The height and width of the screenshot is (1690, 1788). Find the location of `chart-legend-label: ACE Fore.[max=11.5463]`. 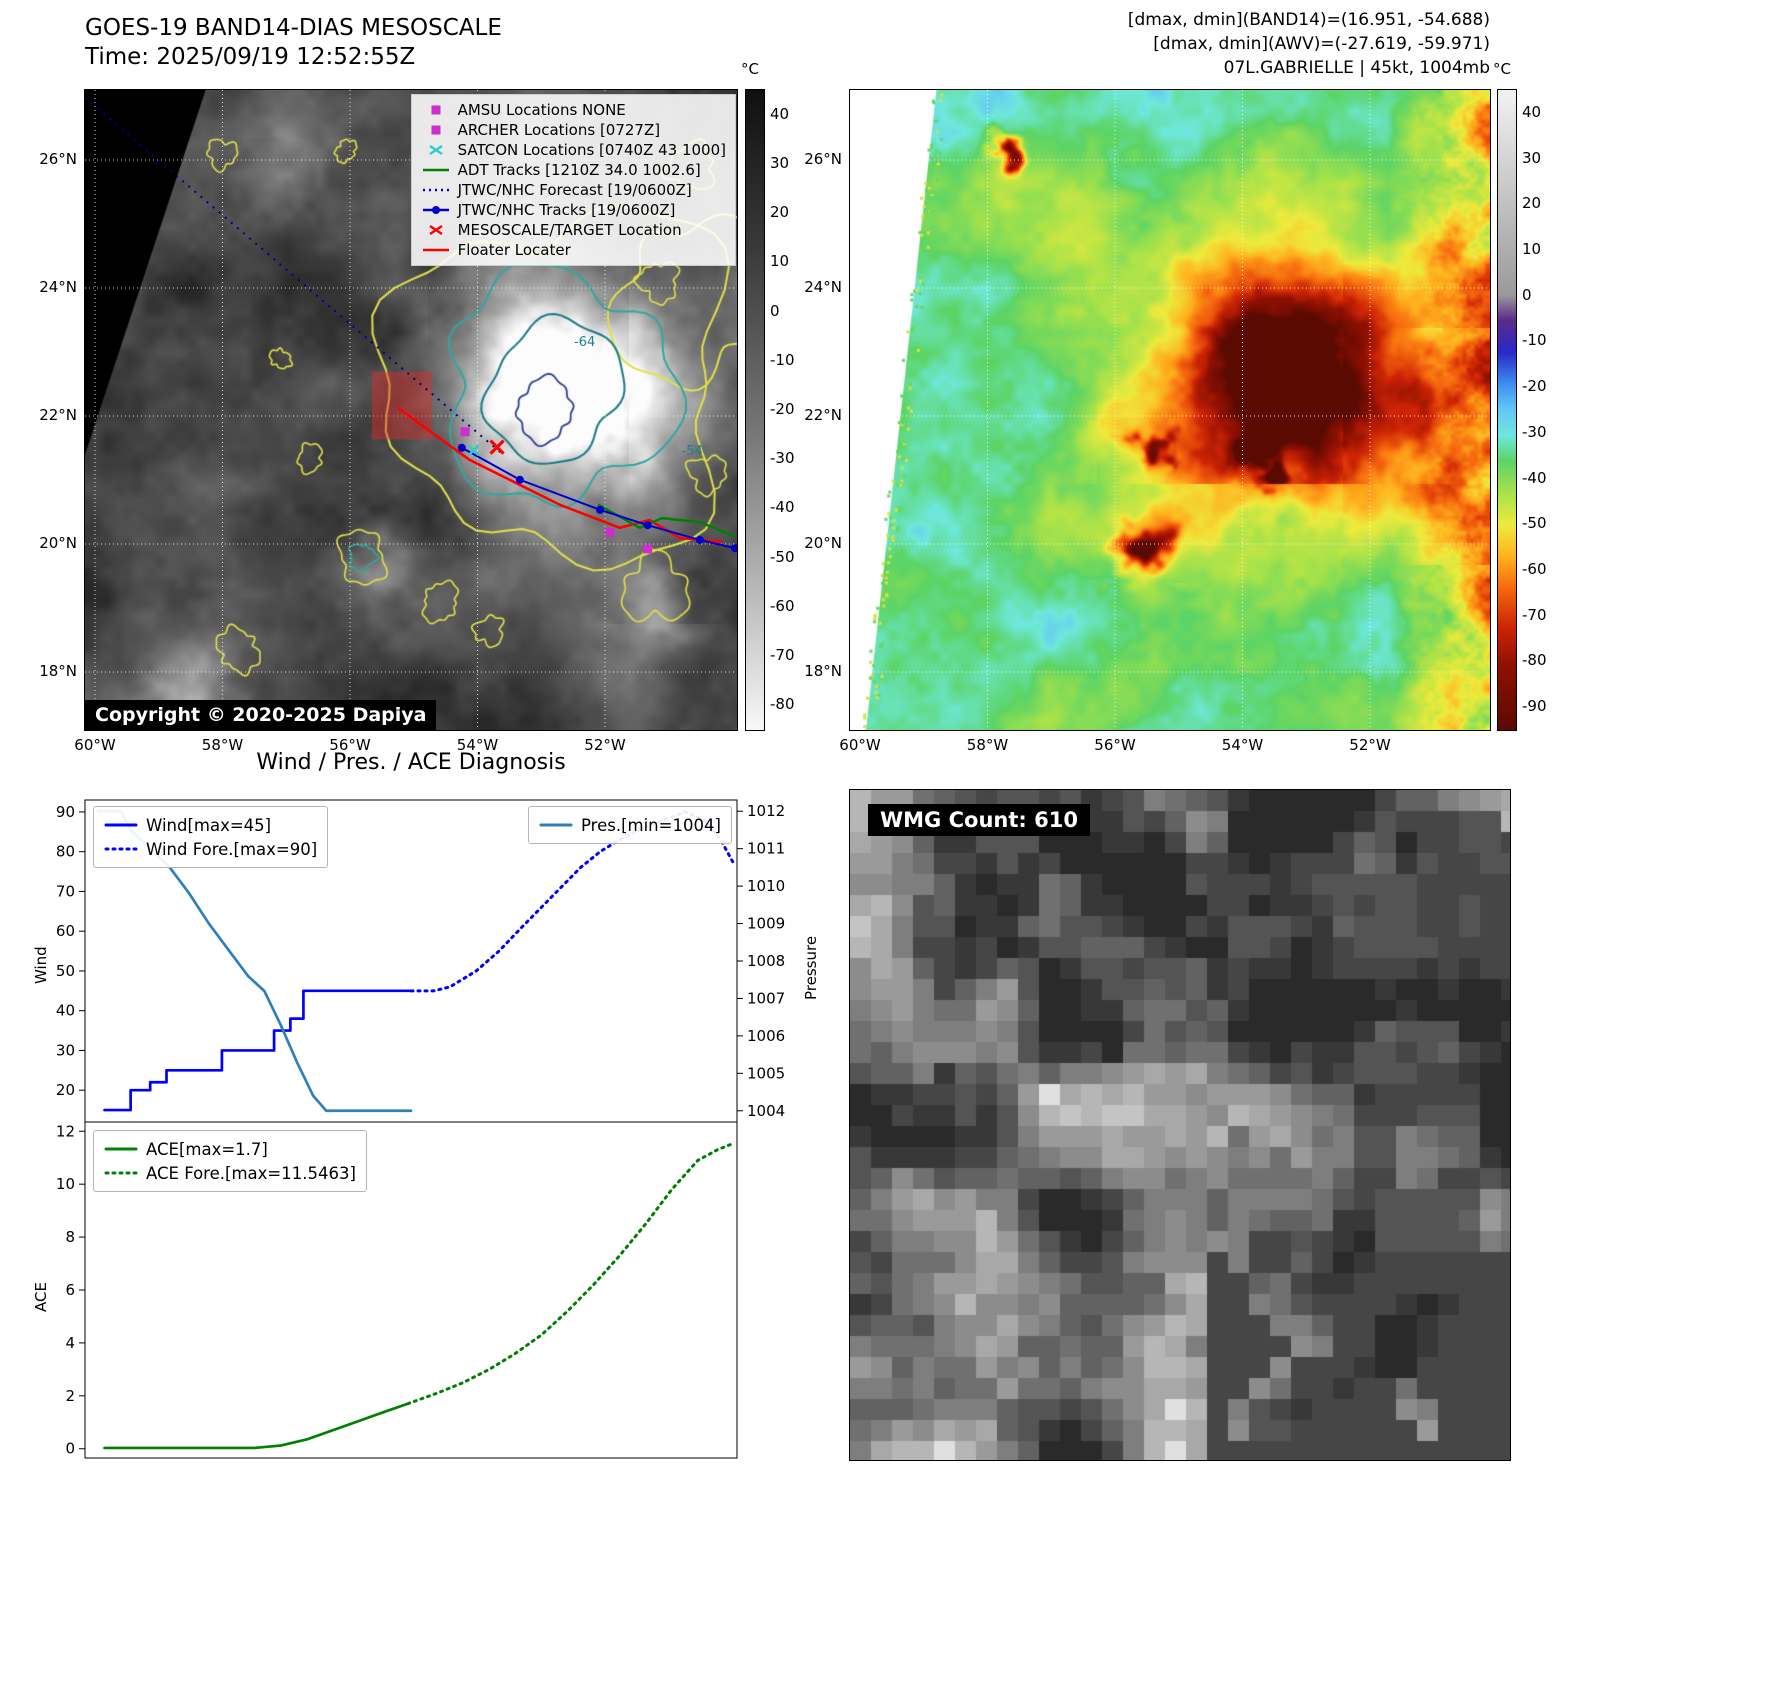

chart-legend-label: ACE Fore.[max=11.5463] is located at coordinates (251, 1173).